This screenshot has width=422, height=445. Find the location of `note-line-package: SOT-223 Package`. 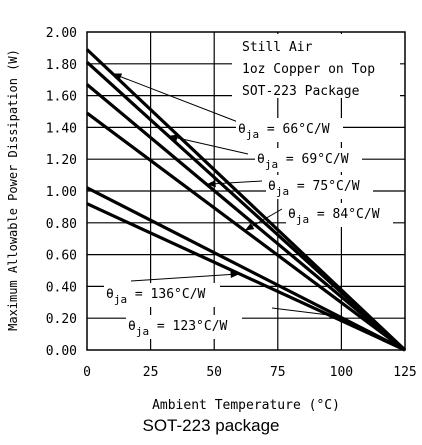

note-line-package: SOT-223 Package is located at coordinates (301, 91).